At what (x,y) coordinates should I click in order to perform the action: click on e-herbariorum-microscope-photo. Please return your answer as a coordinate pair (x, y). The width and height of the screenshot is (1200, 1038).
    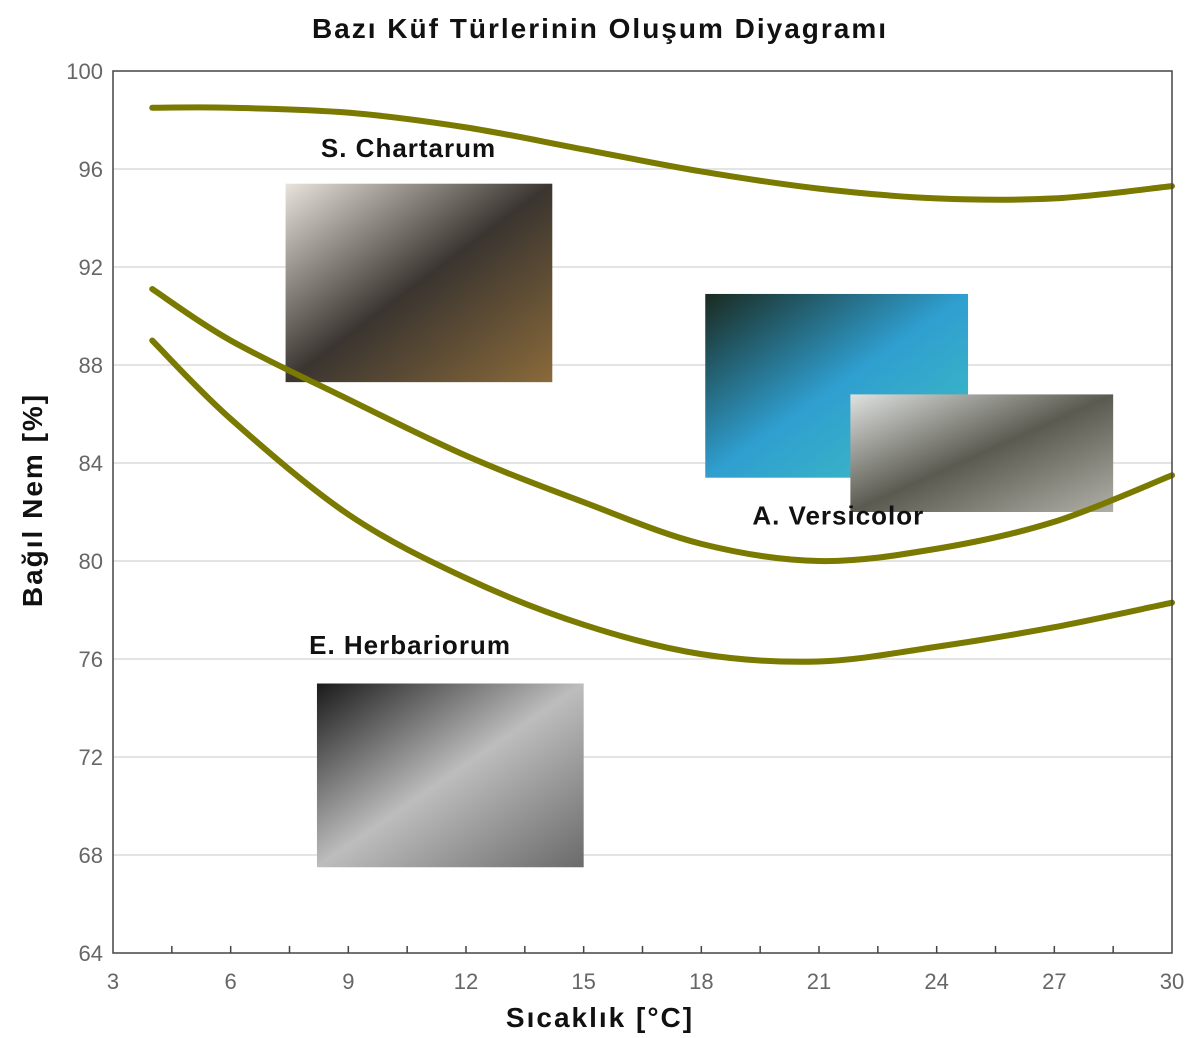
    Looking at the image, I should click on (450, 775).